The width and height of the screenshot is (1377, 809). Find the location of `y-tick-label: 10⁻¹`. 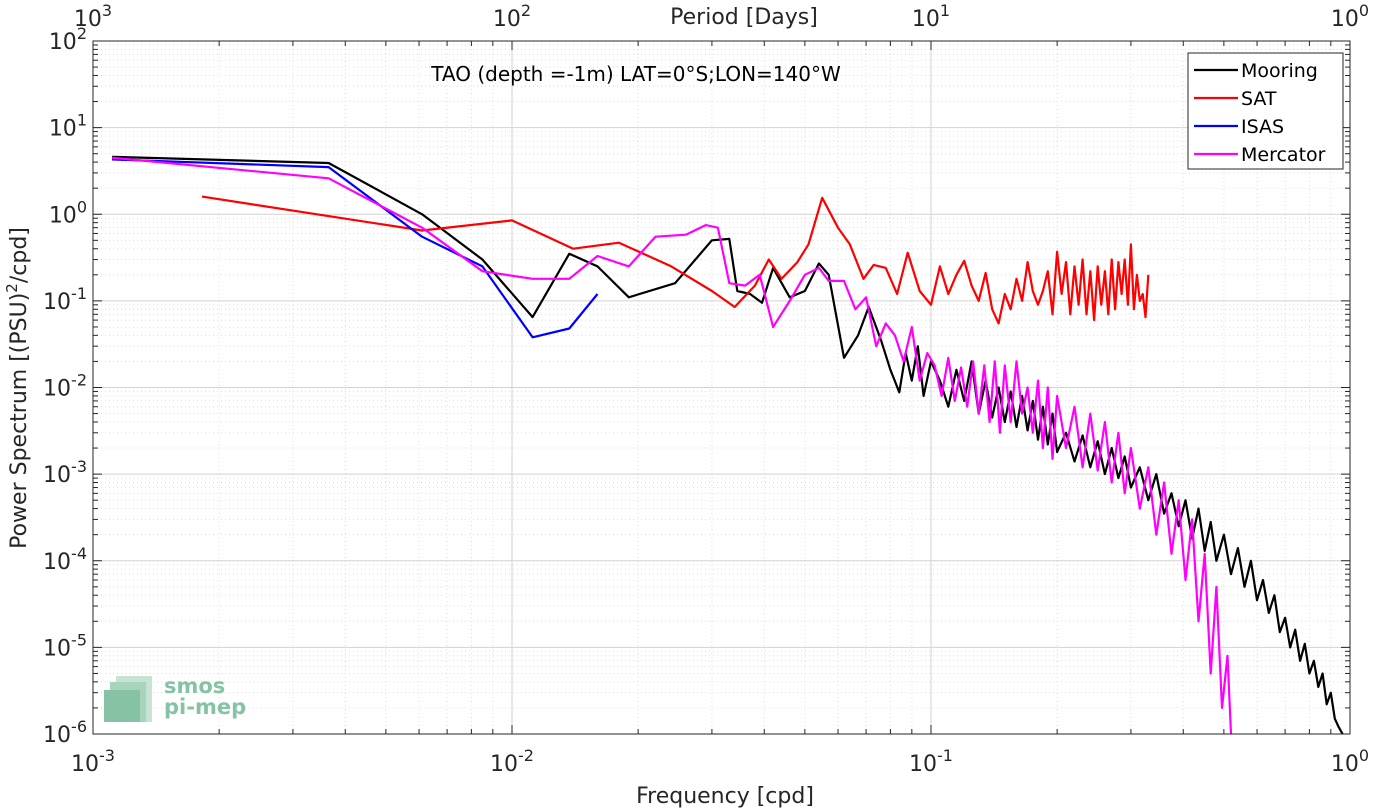

y-tick-label: 10⁻¹ is located at coordinates (65, 299).